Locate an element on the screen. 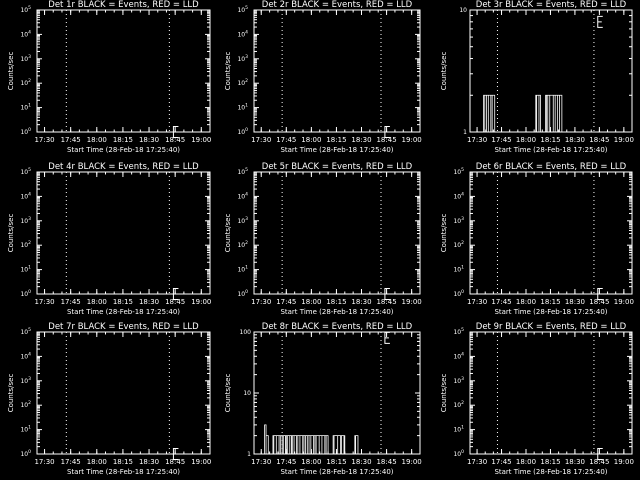  plot-title: Det 5r BLACK = Events, RED = LLD is located at coordinates (337, 167).